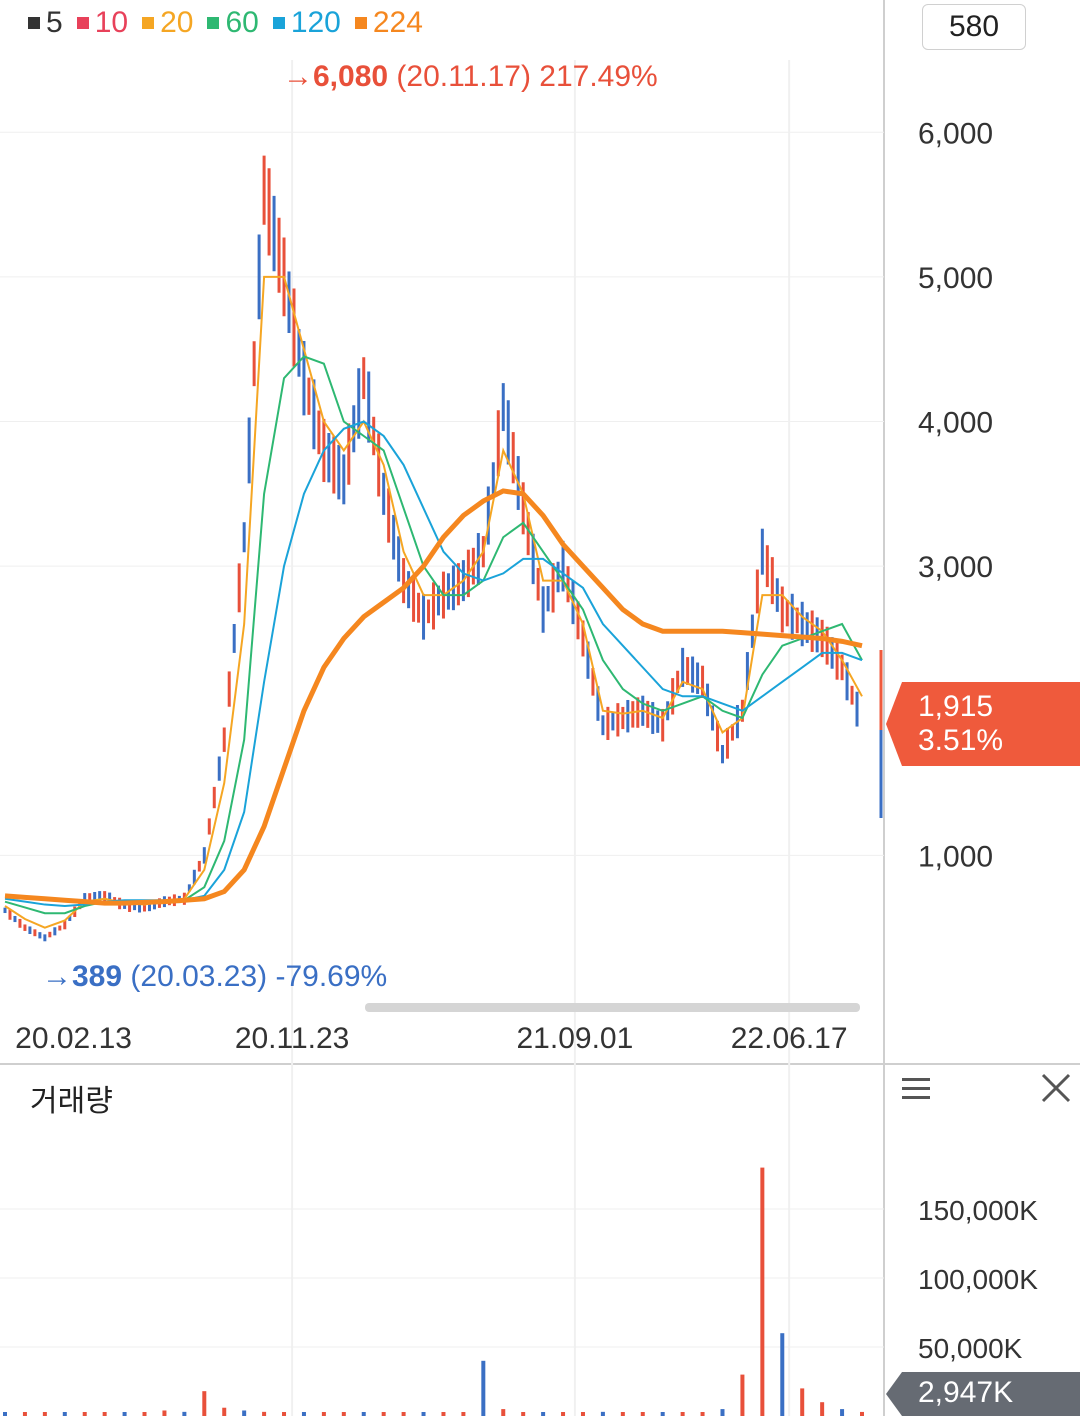 The height and width of the screenshot is (1421, 1080). Describe the element at coordinates (254, 976) in the screenshot. I see `low-date-pct: (20.03.23) -79.69%` at that location.